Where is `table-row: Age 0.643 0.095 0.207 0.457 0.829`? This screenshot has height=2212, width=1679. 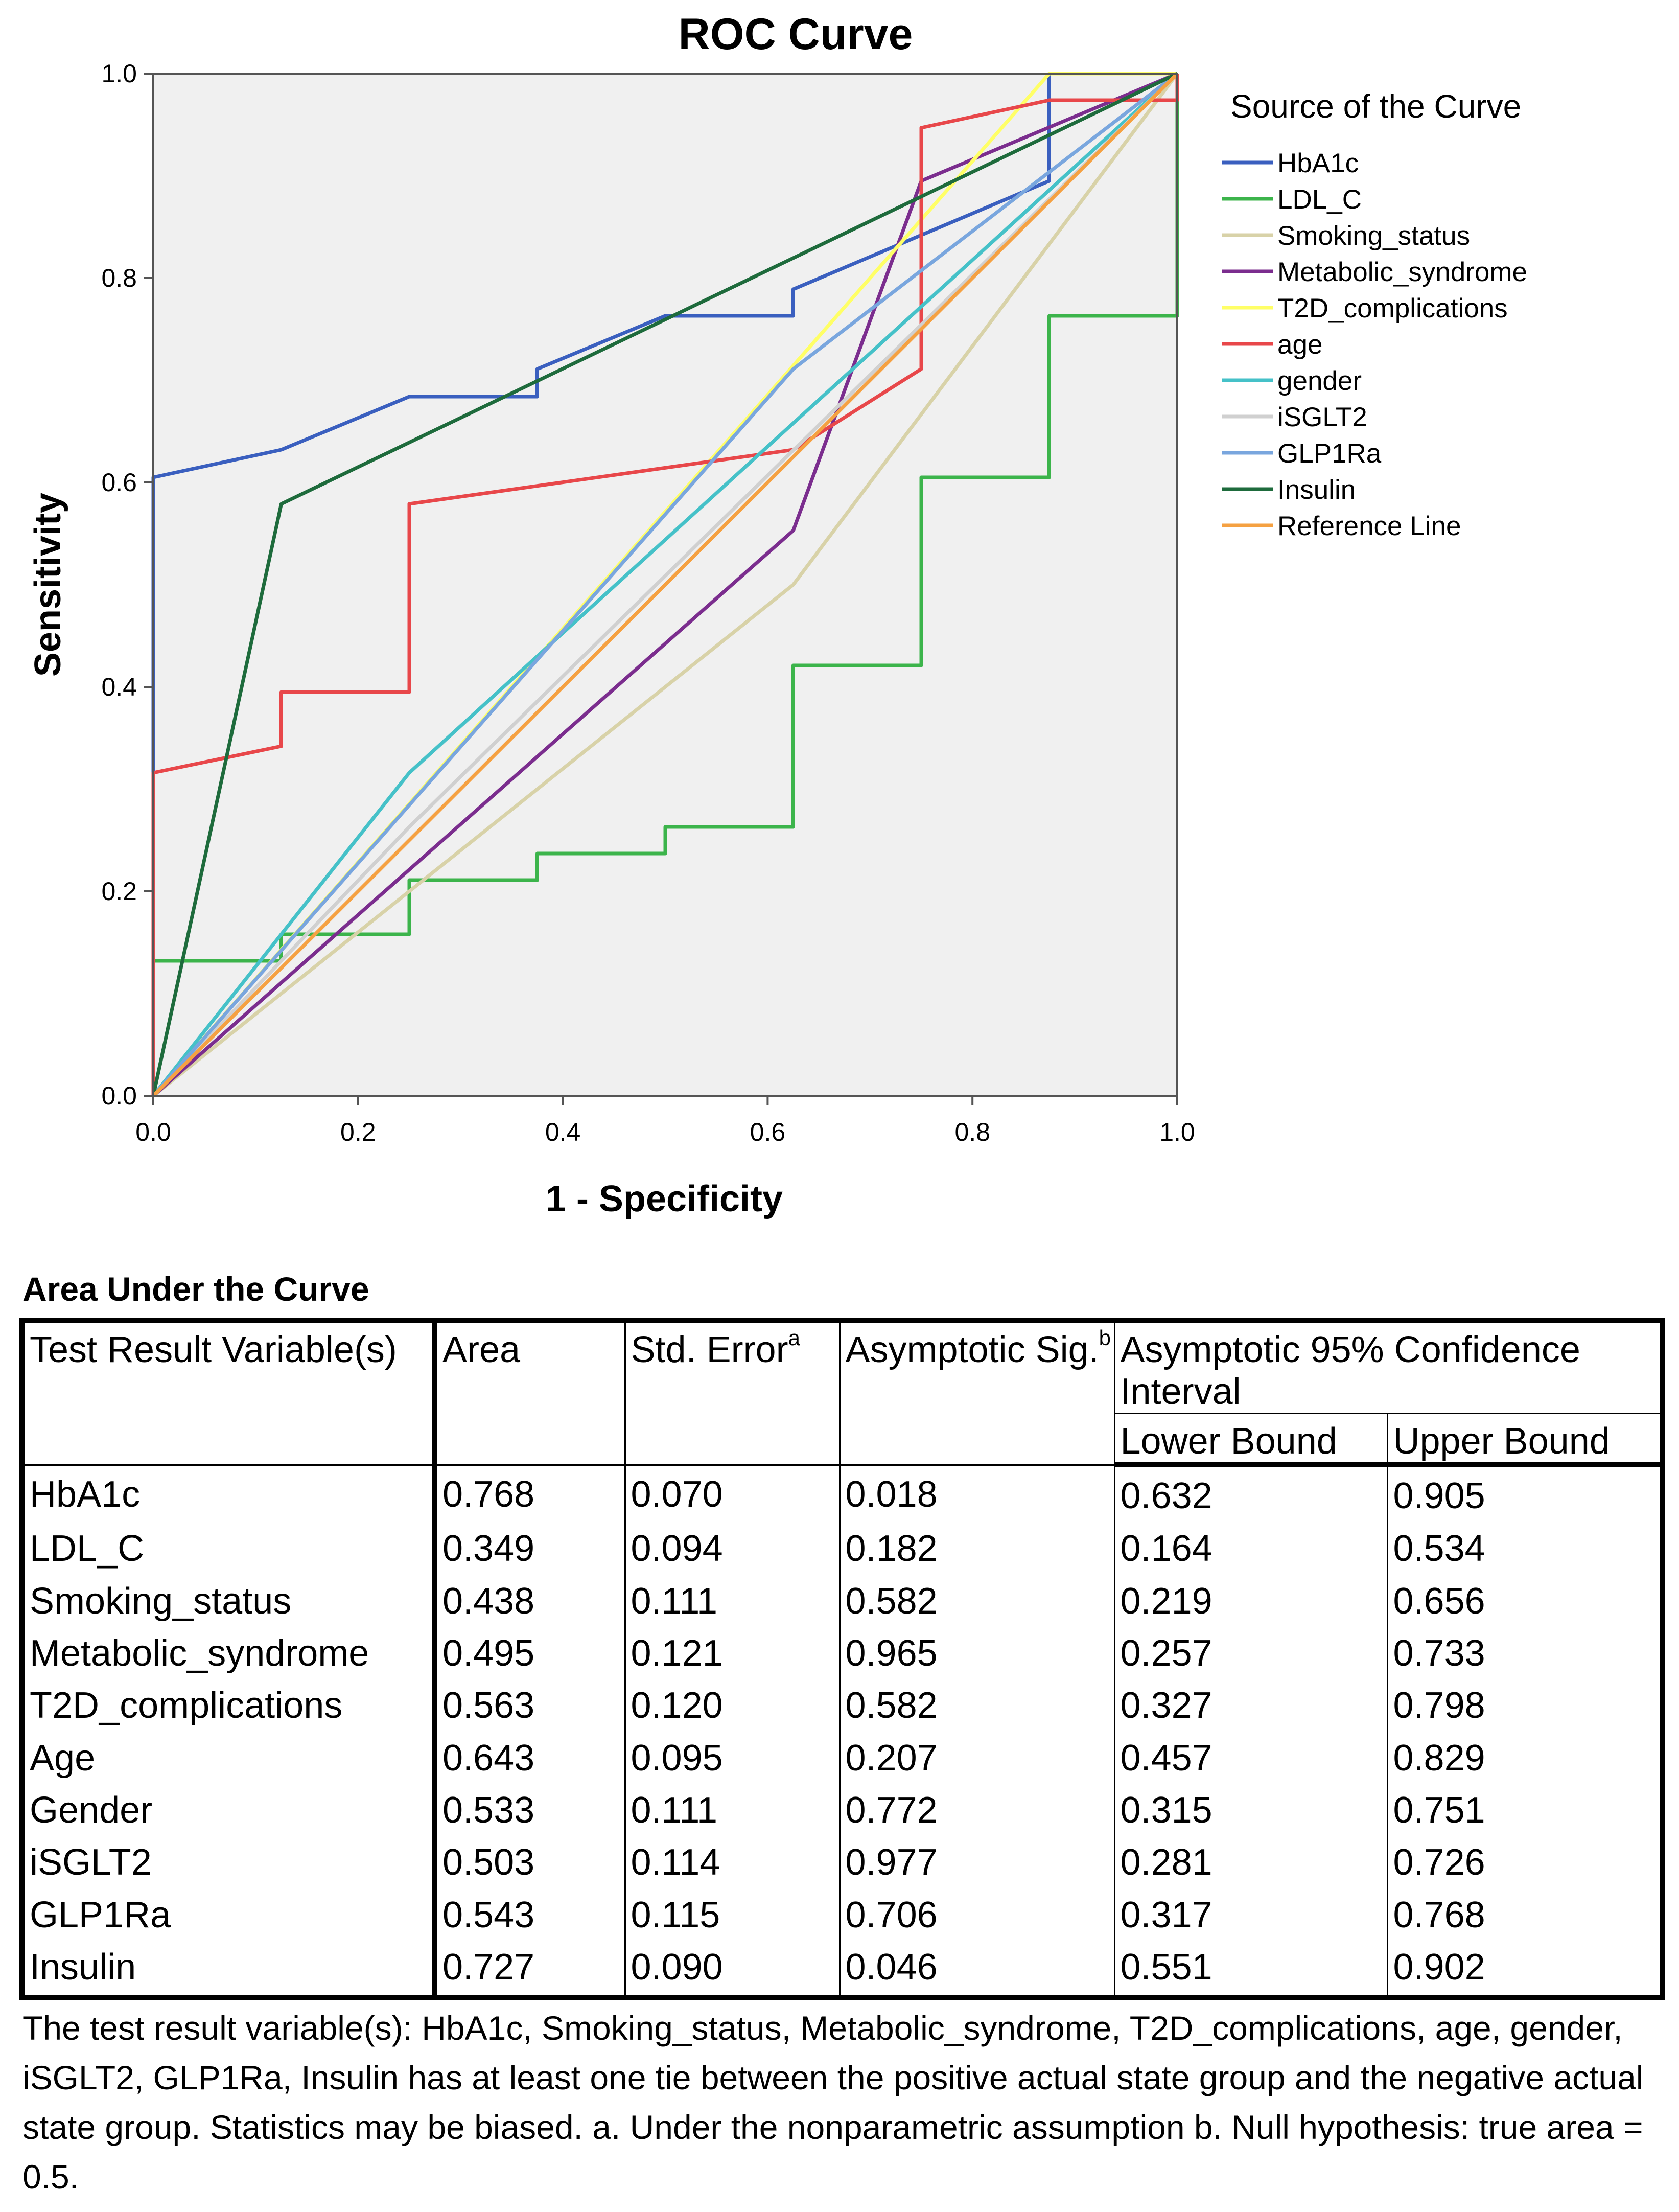 table-row: Age 0.643 0.095 0.207 0.457 0.829 is located at coordinates (842, 1759).